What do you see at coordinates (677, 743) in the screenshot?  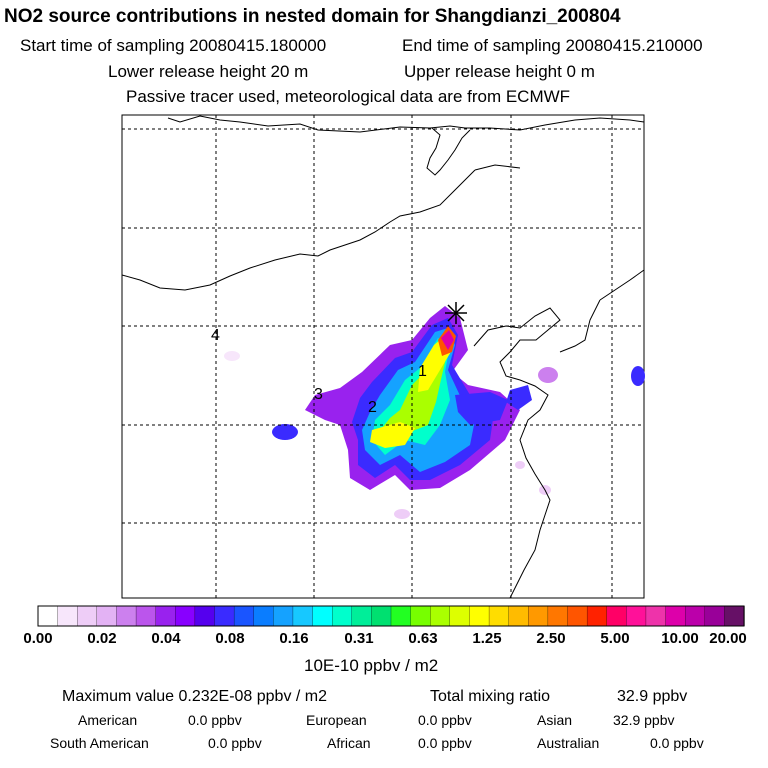 I see `australian-value: 0.0 ppbv` at bounding box center [677, 743].